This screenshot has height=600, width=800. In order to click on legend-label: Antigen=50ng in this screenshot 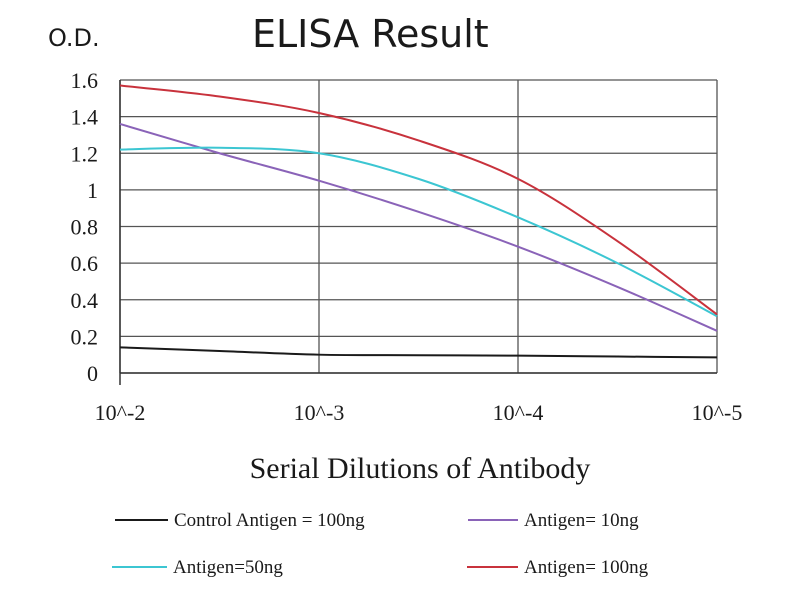, I will do `click(228, 567)`.